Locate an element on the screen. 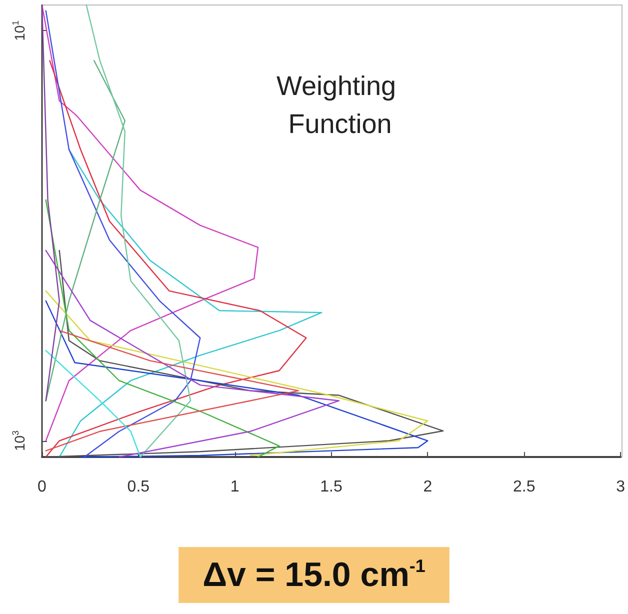  x-tick-label: 2 is located at coordinates (427, 487).